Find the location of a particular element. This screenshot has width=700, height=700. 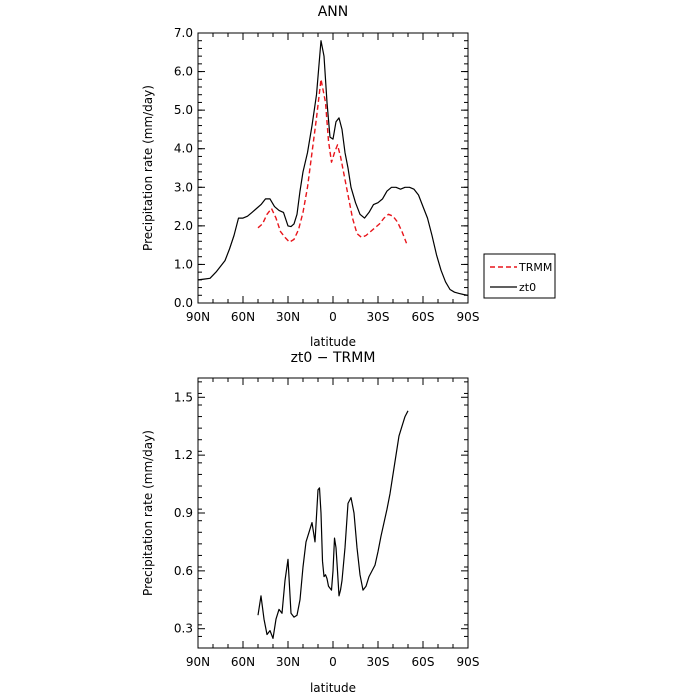

top-x-tick-label: 60N is located at coordinates (243, 317).